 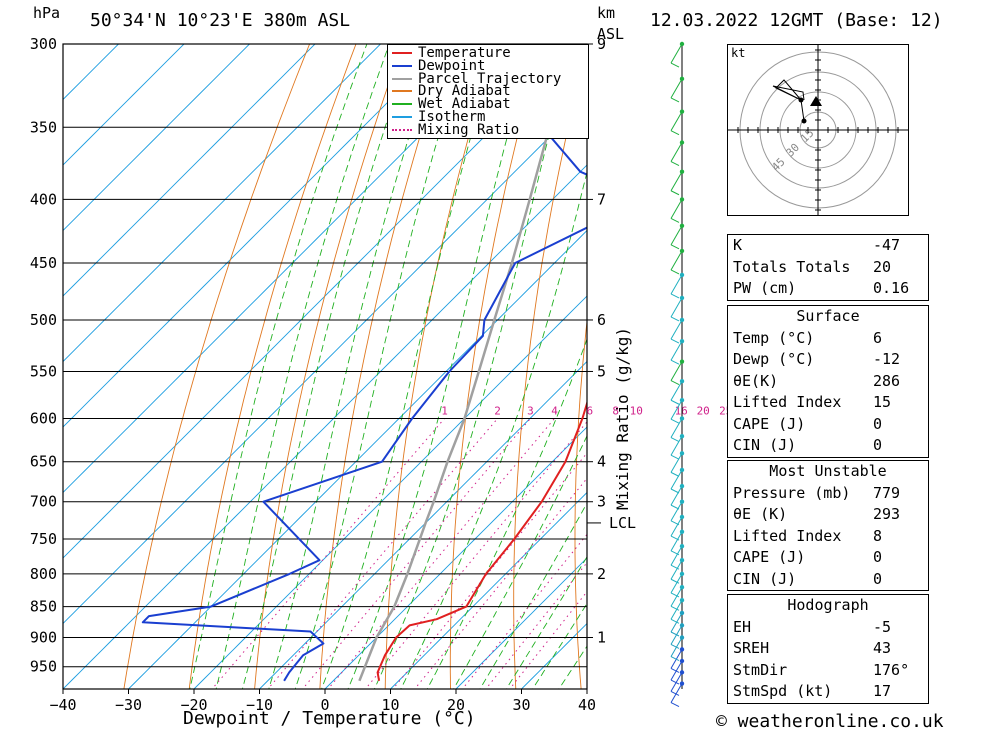 I want to click on pressure-tick-label: 650, so click(x=43, y=462).